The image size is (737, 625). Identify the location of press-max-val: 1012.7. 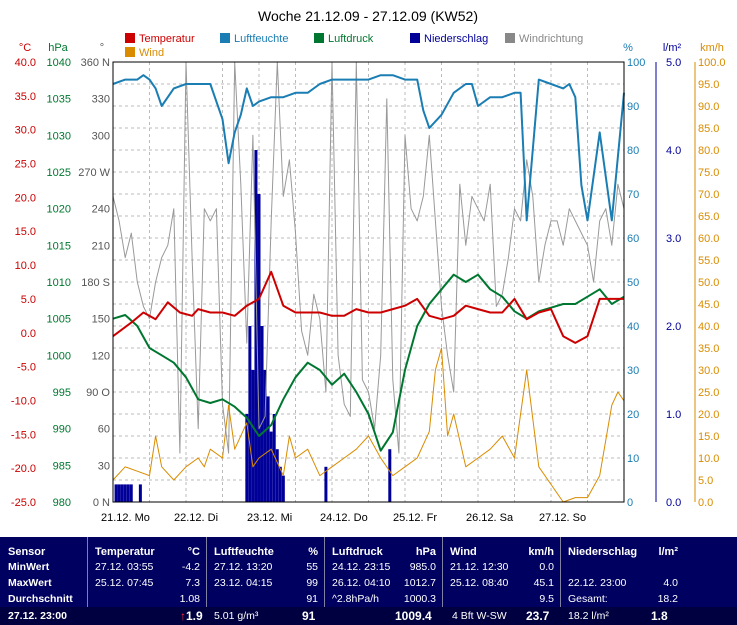
(419, 583).